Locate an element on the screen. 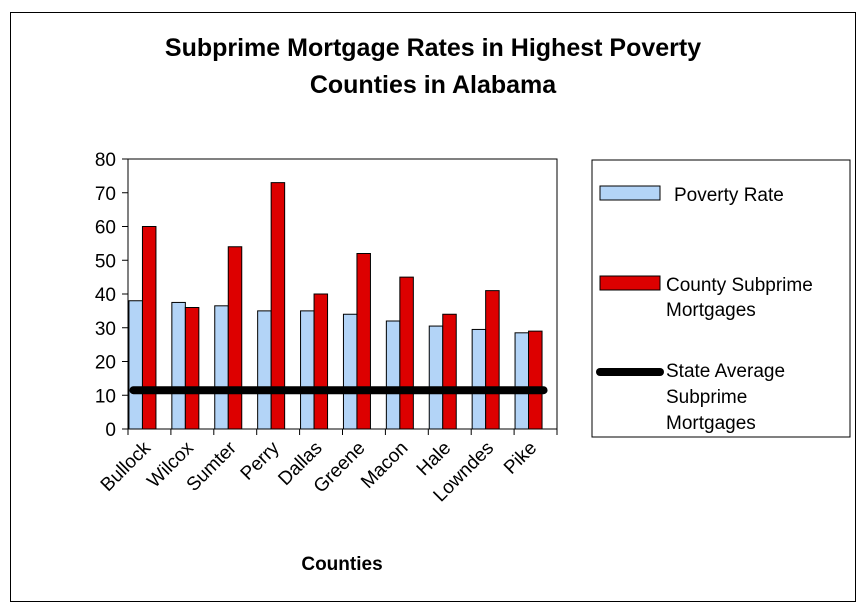 The width and height of the screenshot is (868, 602). y-tick-label: 0 is located at coordinates (110, 430).